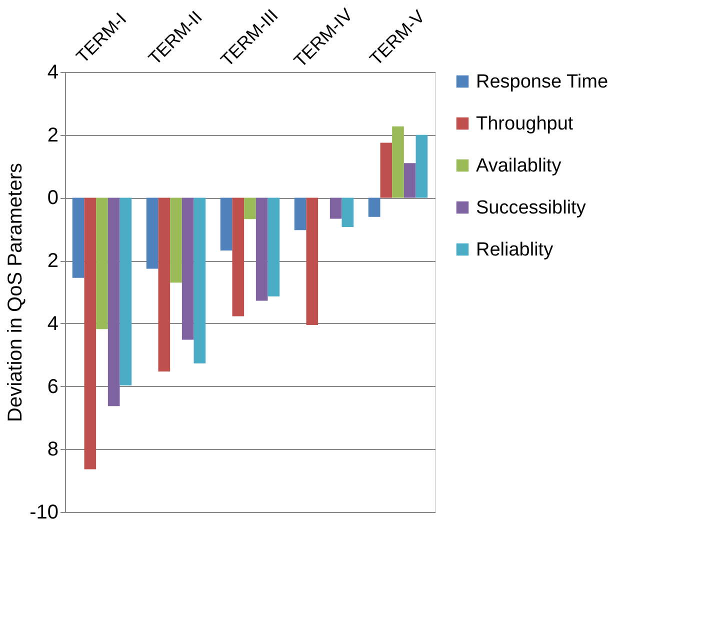  I want to click on legend-label: Throughput, so click(525, 124).